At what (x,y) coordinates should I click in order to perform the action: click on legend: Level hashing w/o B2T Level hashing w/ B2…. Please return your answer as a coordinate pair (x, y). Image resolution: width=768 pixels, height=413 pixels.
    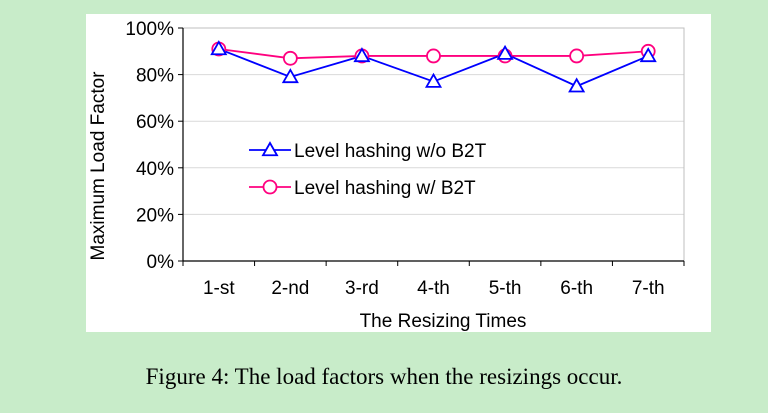
    Looking at the image, I should click on (368, 170).